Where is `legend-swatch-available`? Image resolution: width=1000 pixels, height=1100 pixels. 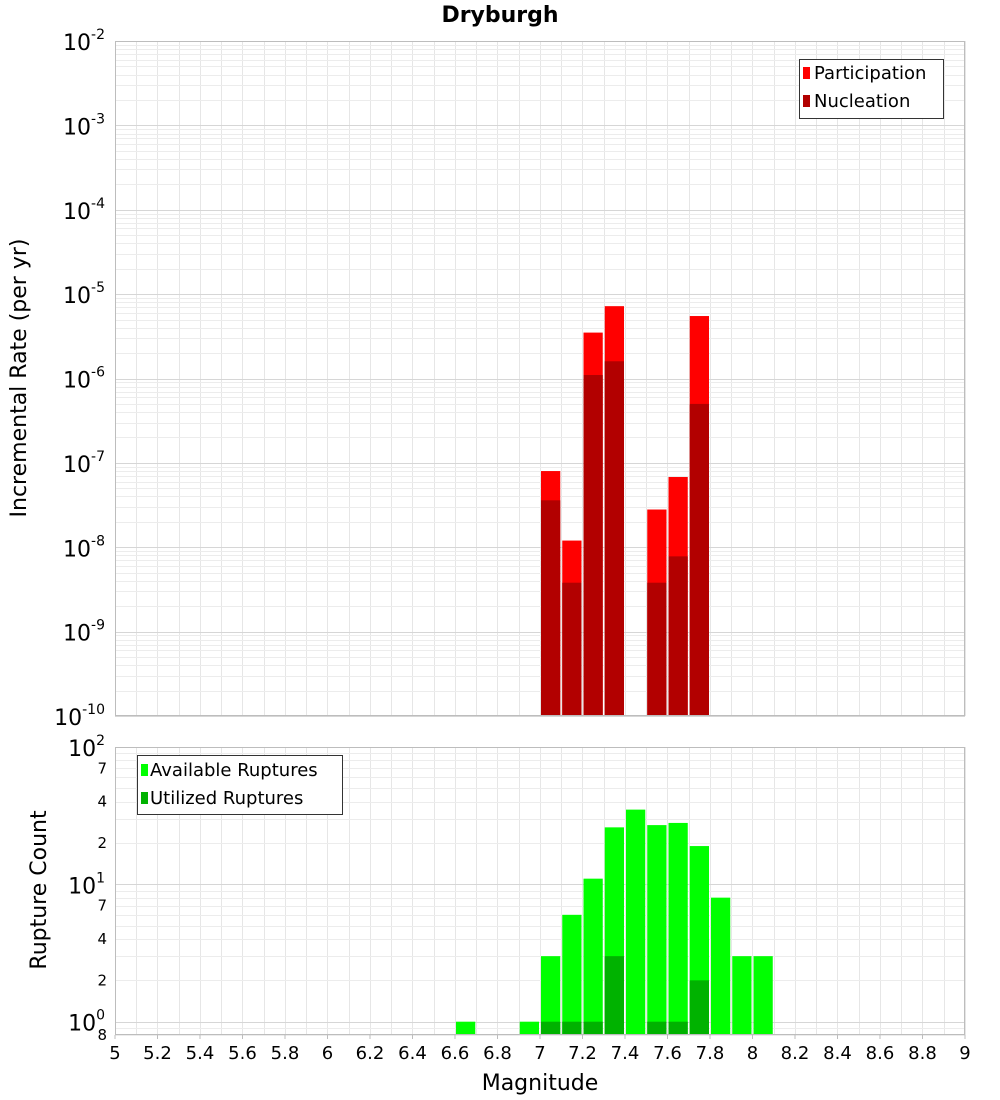 legend-swatch-available is located at coordinates (144, 770).